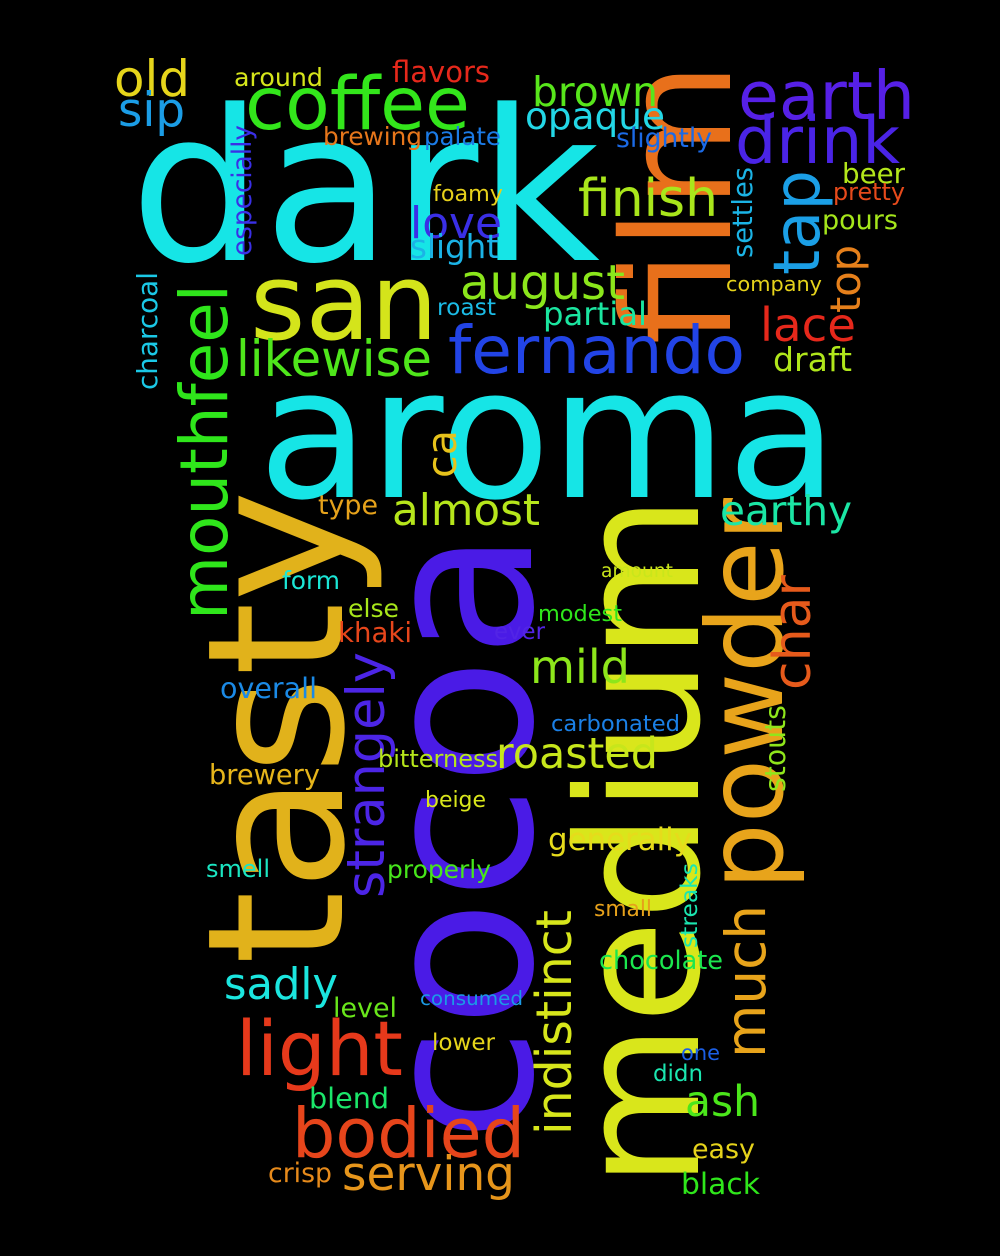 The width and height of the screenshot is (1000, 1256). What do you see at coordinates (334, 359) in the screenshot?
I see `word-likewise: likewise` at bounding box center [334, 359].